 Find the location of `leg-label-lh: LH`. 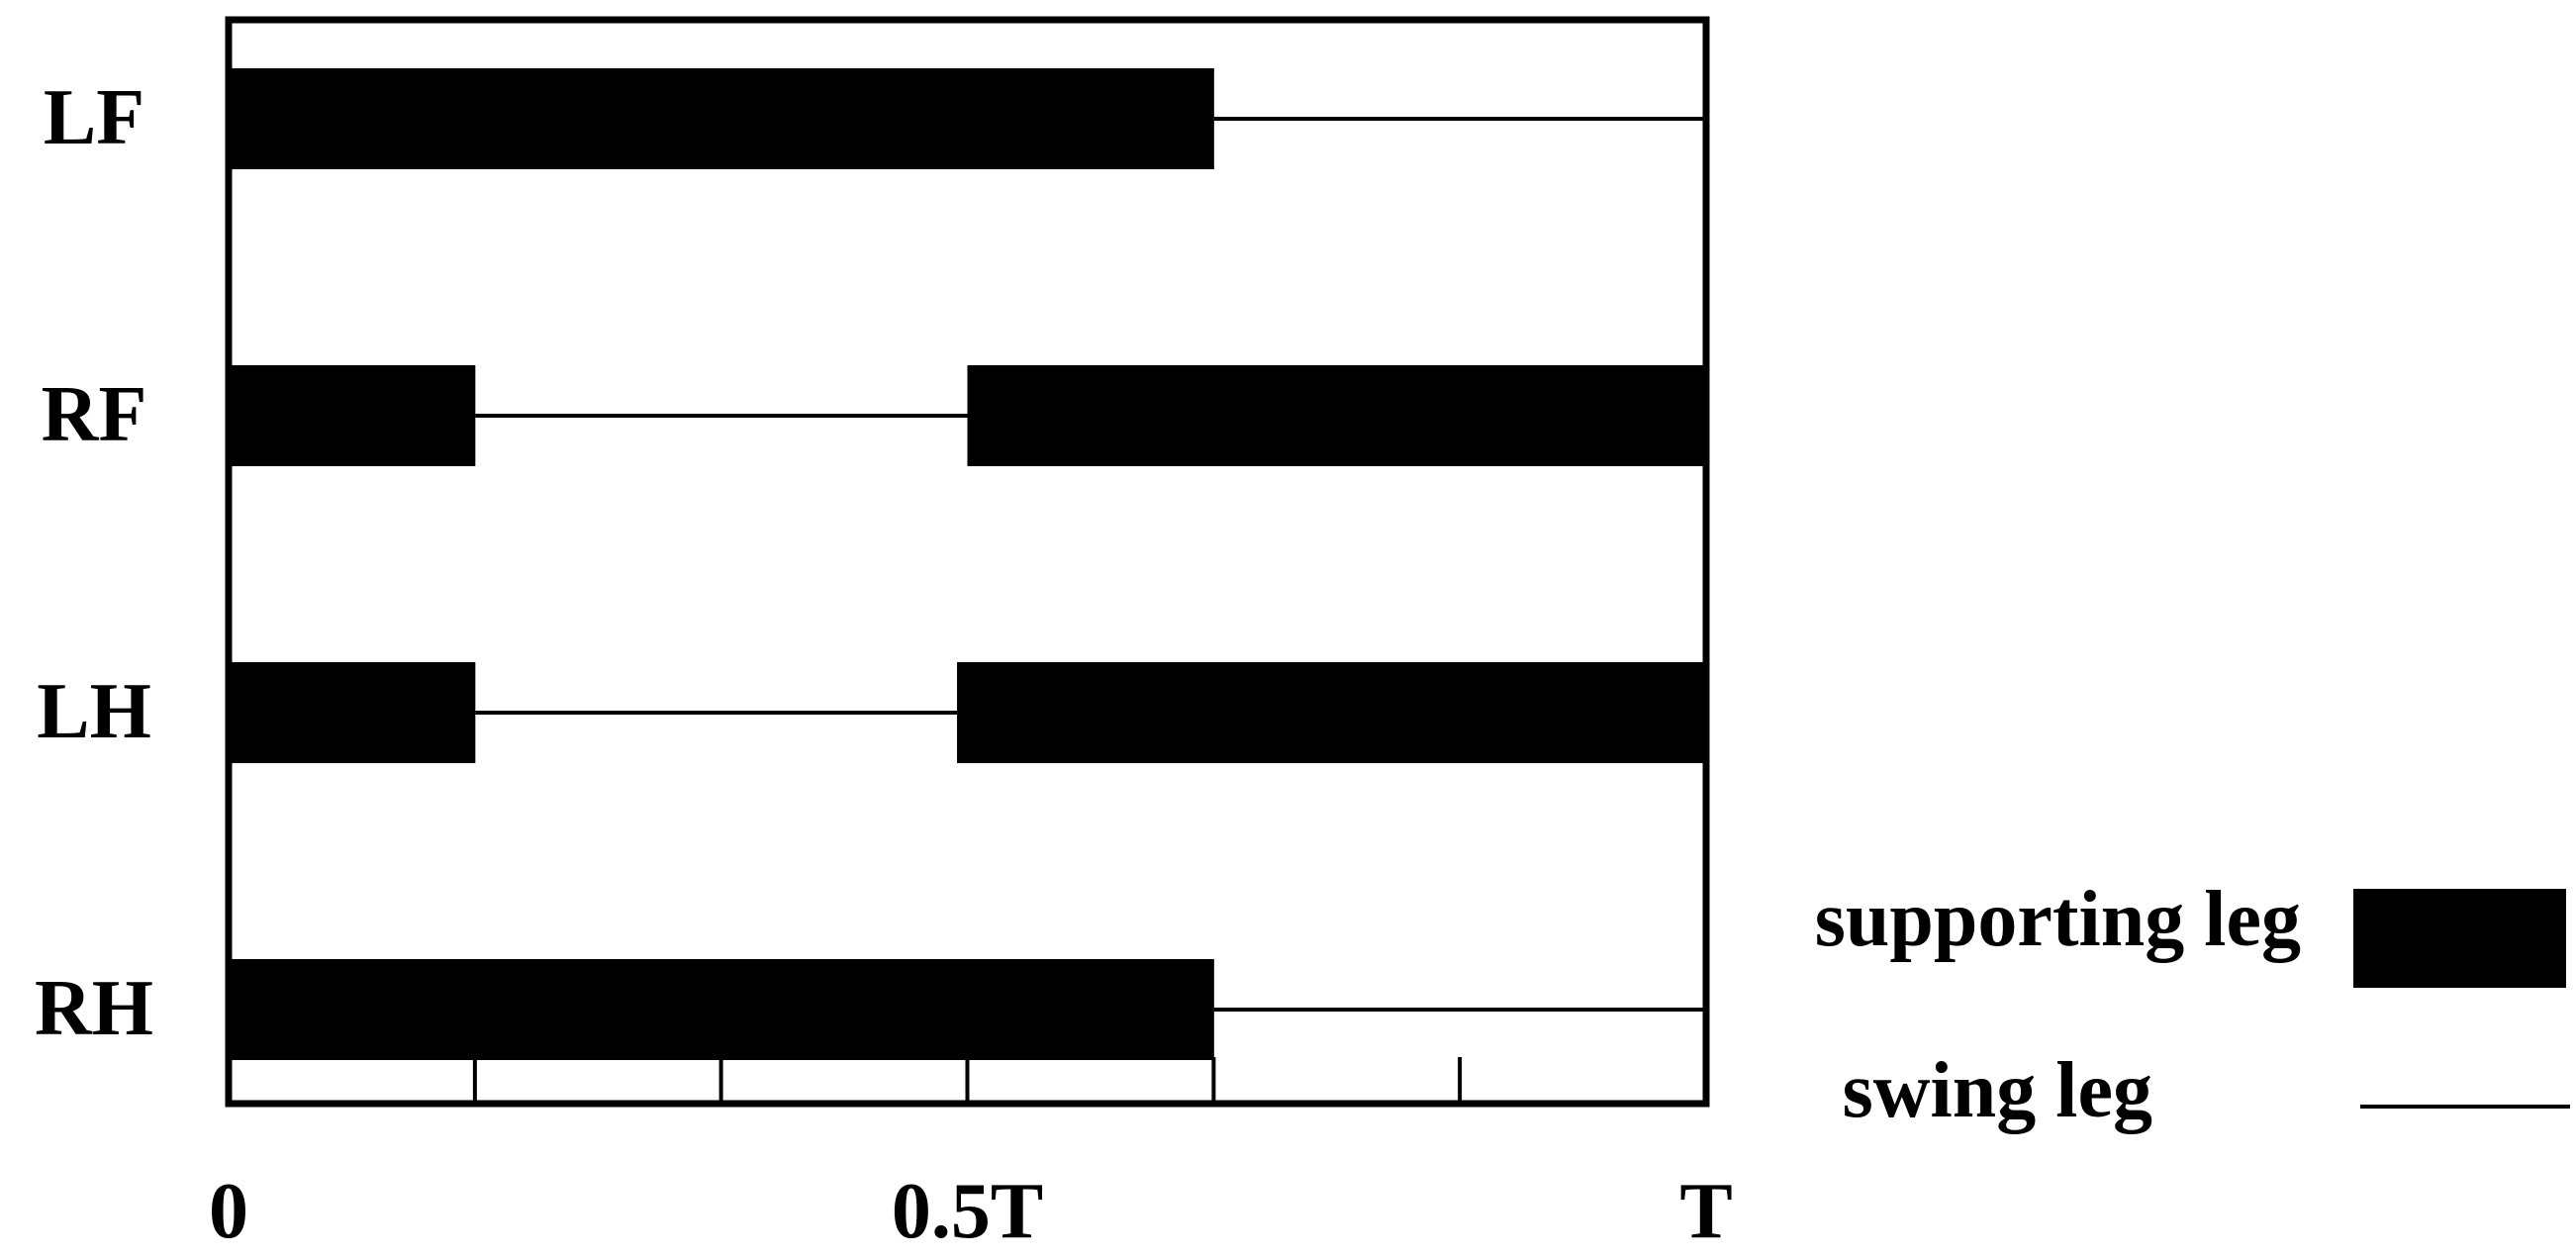

leg-label-lh: LH is located at coordinates (94, 711).